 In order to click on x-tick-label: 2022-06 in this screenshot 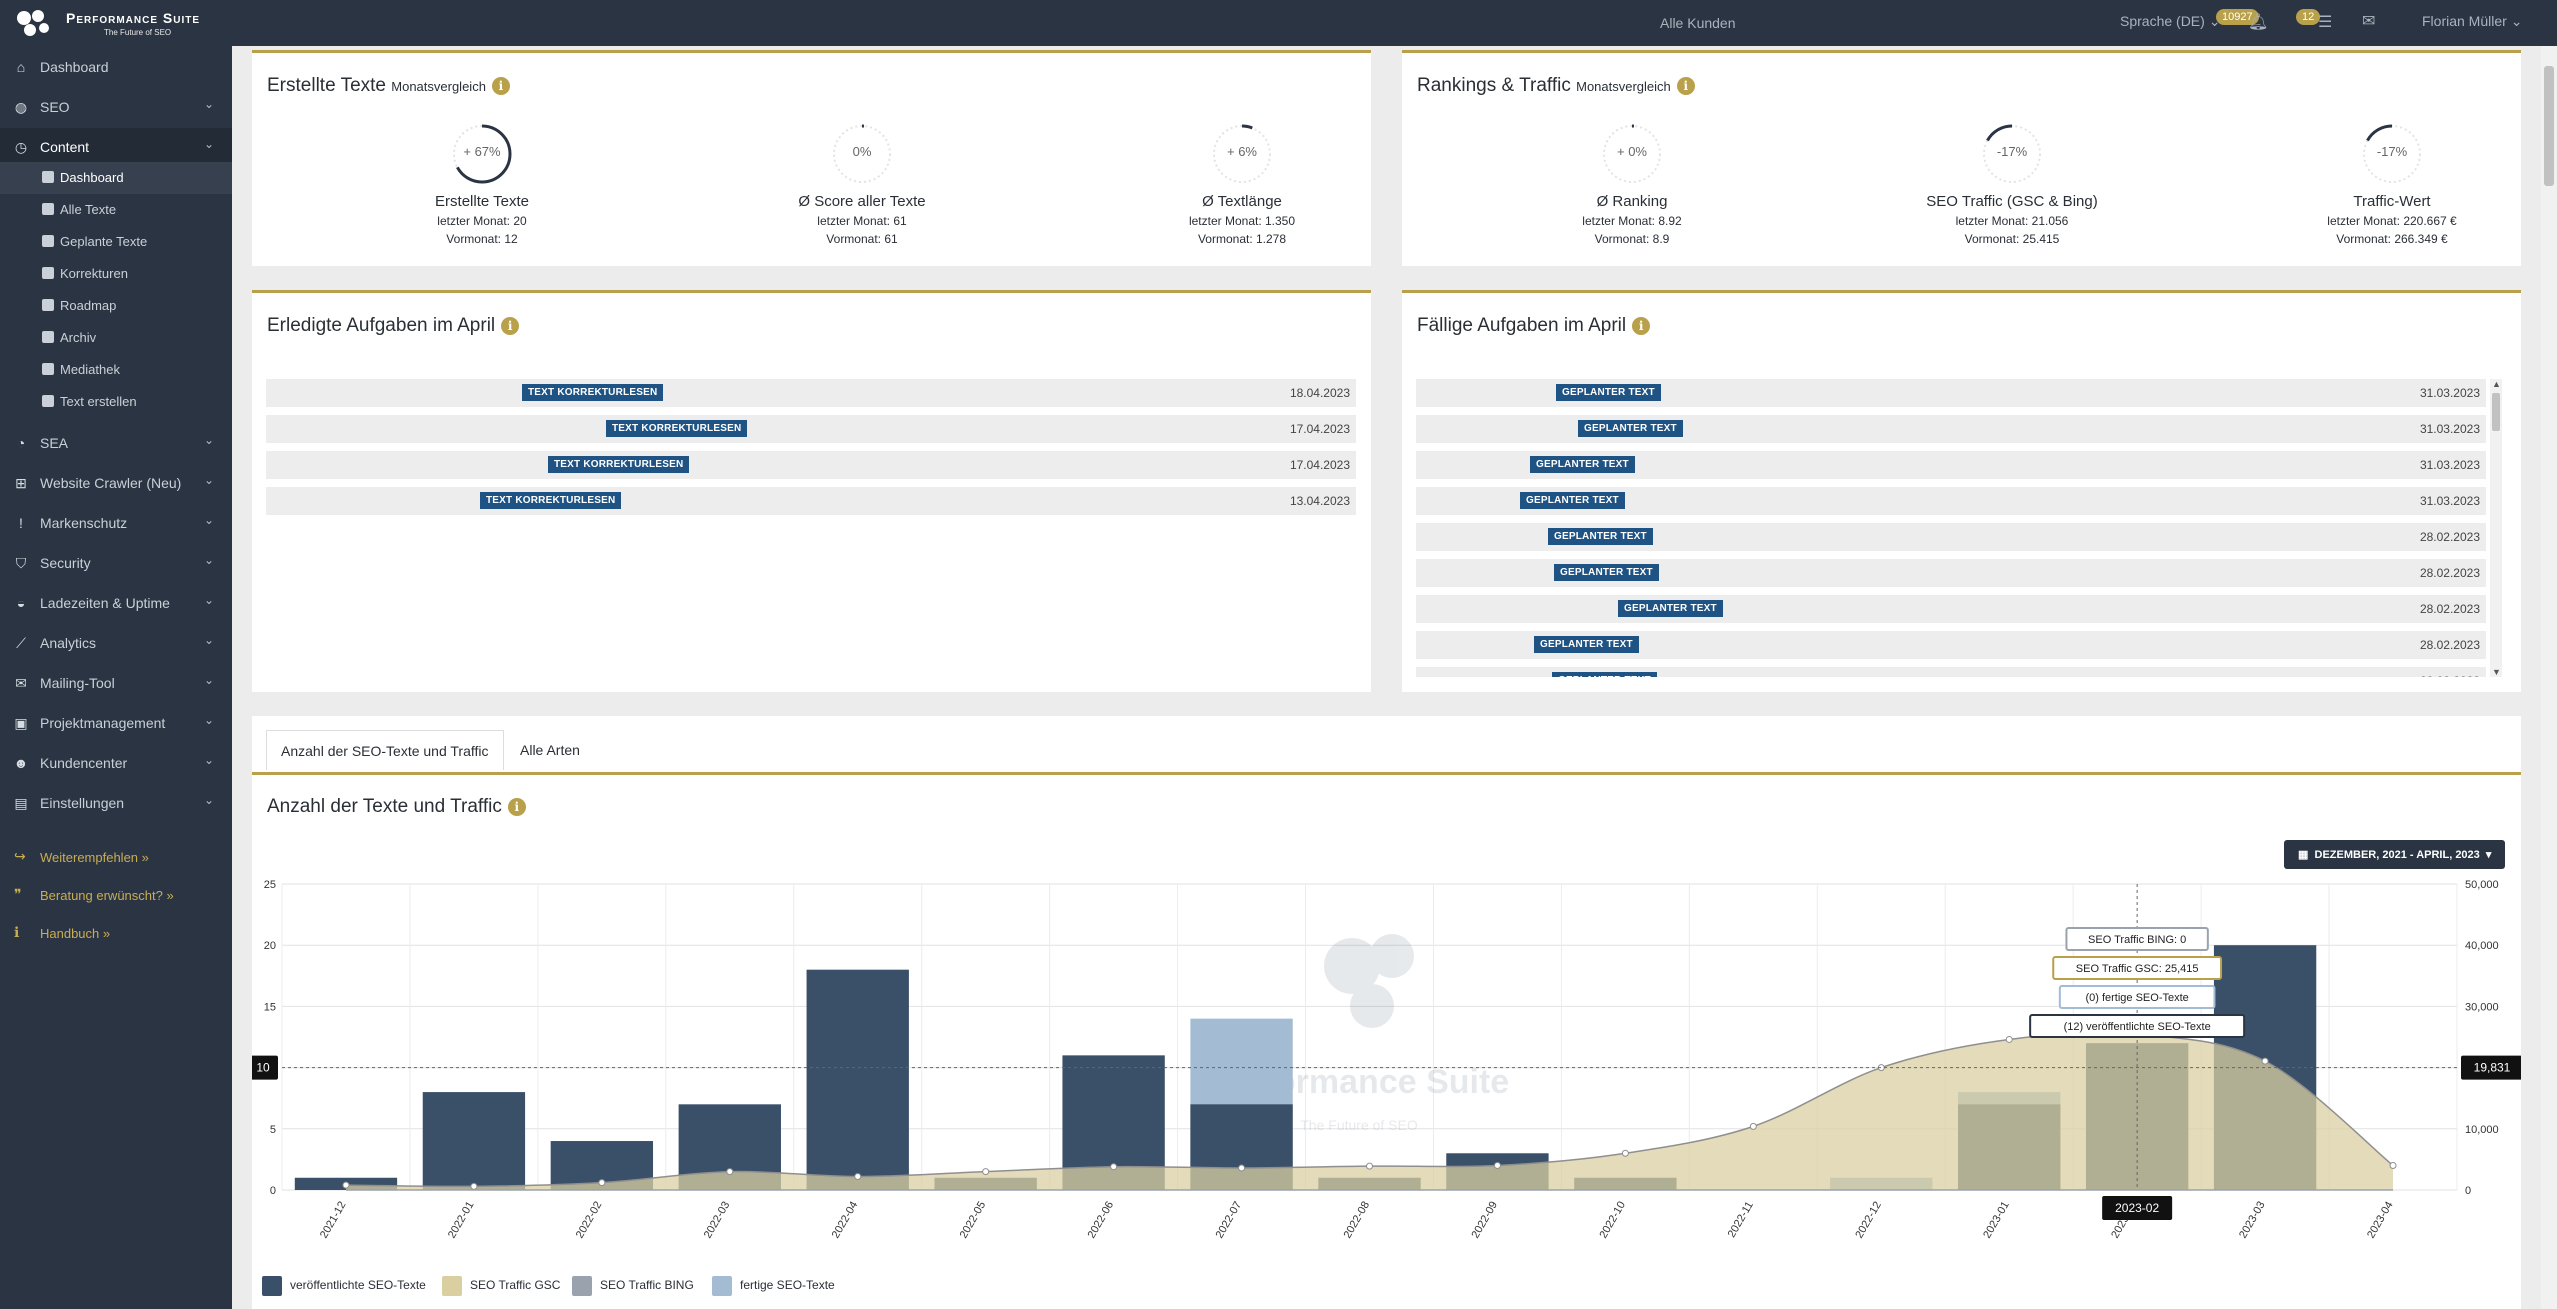, I will do `click(1101, 1220)`.